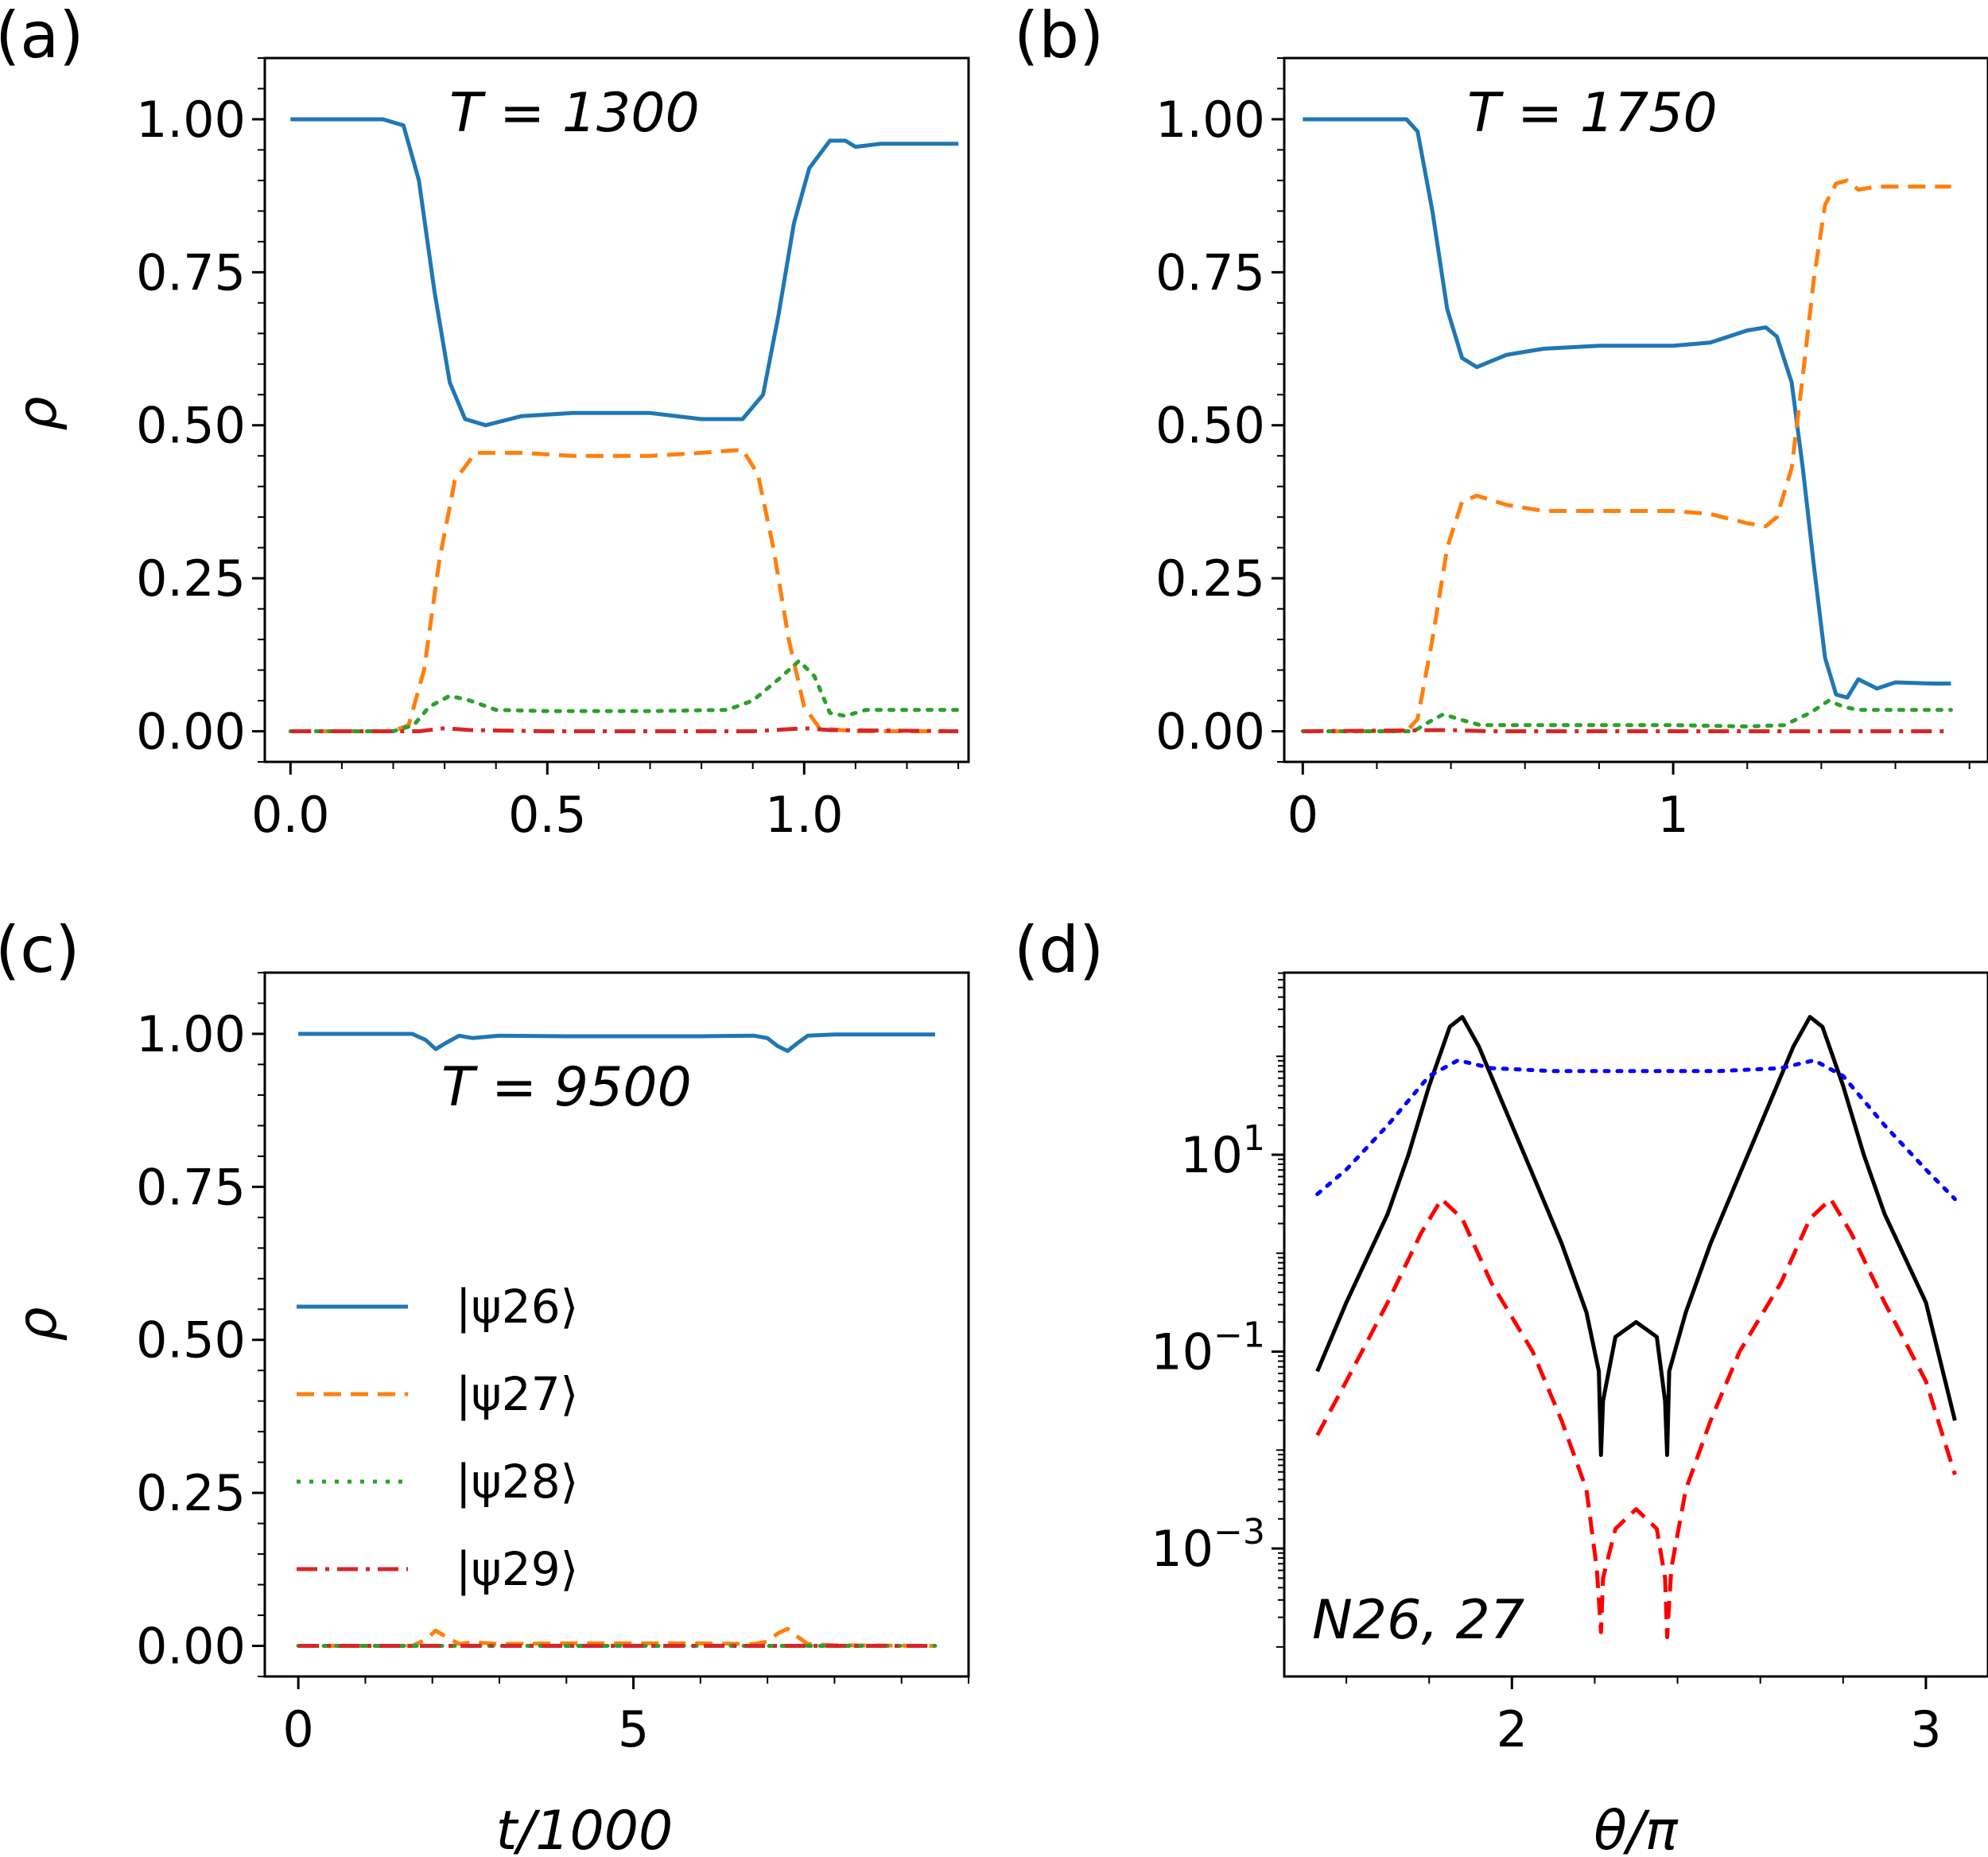  I want to click on legend-label: |ψ26⟩, so click(517, 1307).